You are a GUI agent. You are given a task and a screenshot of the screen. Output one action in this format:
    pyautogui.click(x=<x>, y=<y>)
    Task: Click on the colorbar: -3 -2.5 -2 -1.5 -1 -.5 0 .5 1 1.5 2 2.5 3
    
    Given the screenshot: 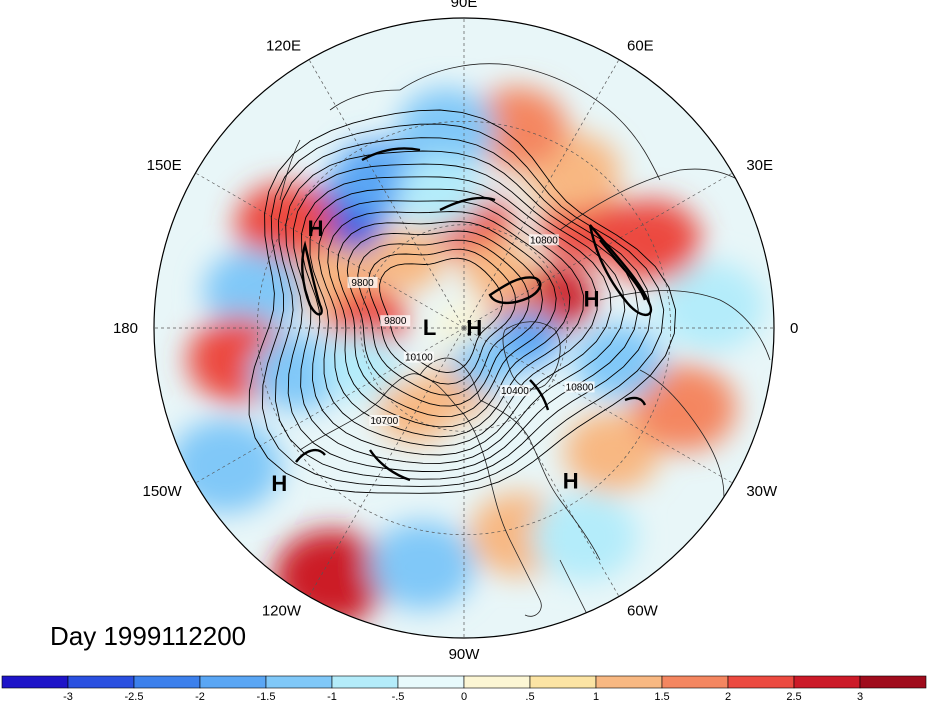 What is the action you would take?
    pyautogui.click(x=464, y=688)
    